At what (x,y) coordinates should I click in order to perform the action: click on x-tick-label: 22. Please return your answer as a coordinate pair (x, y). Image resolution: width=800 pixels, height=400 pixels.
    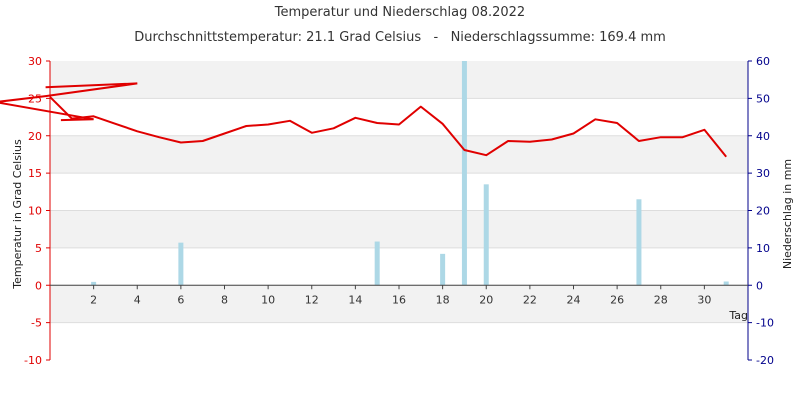
    Looking at the image, I should click on (530, 299).